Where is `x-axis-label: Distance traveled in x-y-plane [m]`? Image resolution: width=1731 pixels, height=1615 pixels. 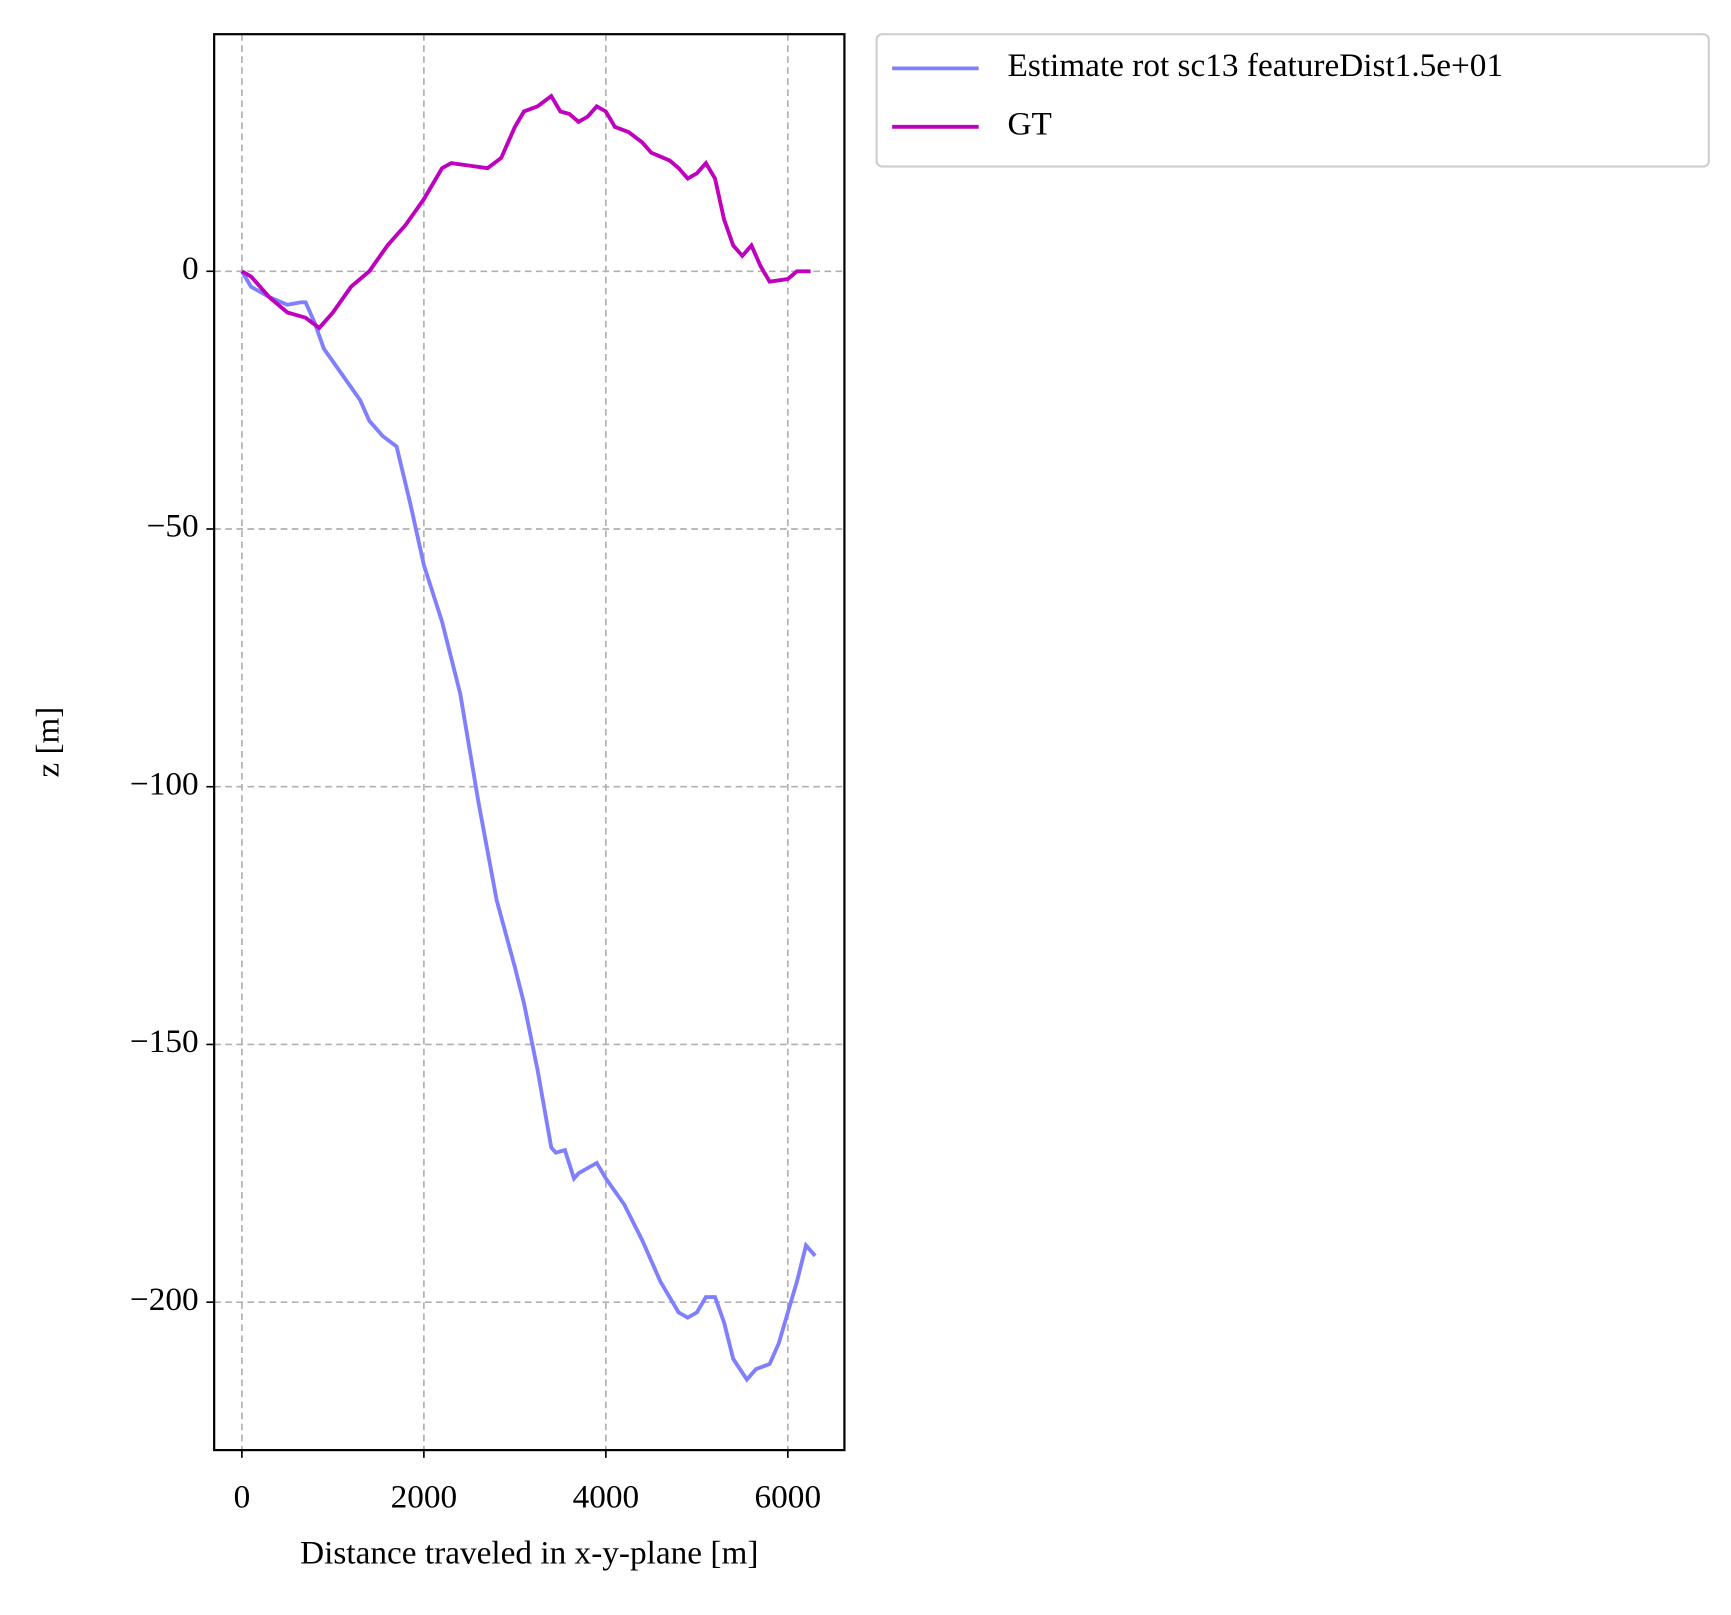 x-axis-label: Distance traveled in x-y-plane [m] is located at coordinates (529, 1553).